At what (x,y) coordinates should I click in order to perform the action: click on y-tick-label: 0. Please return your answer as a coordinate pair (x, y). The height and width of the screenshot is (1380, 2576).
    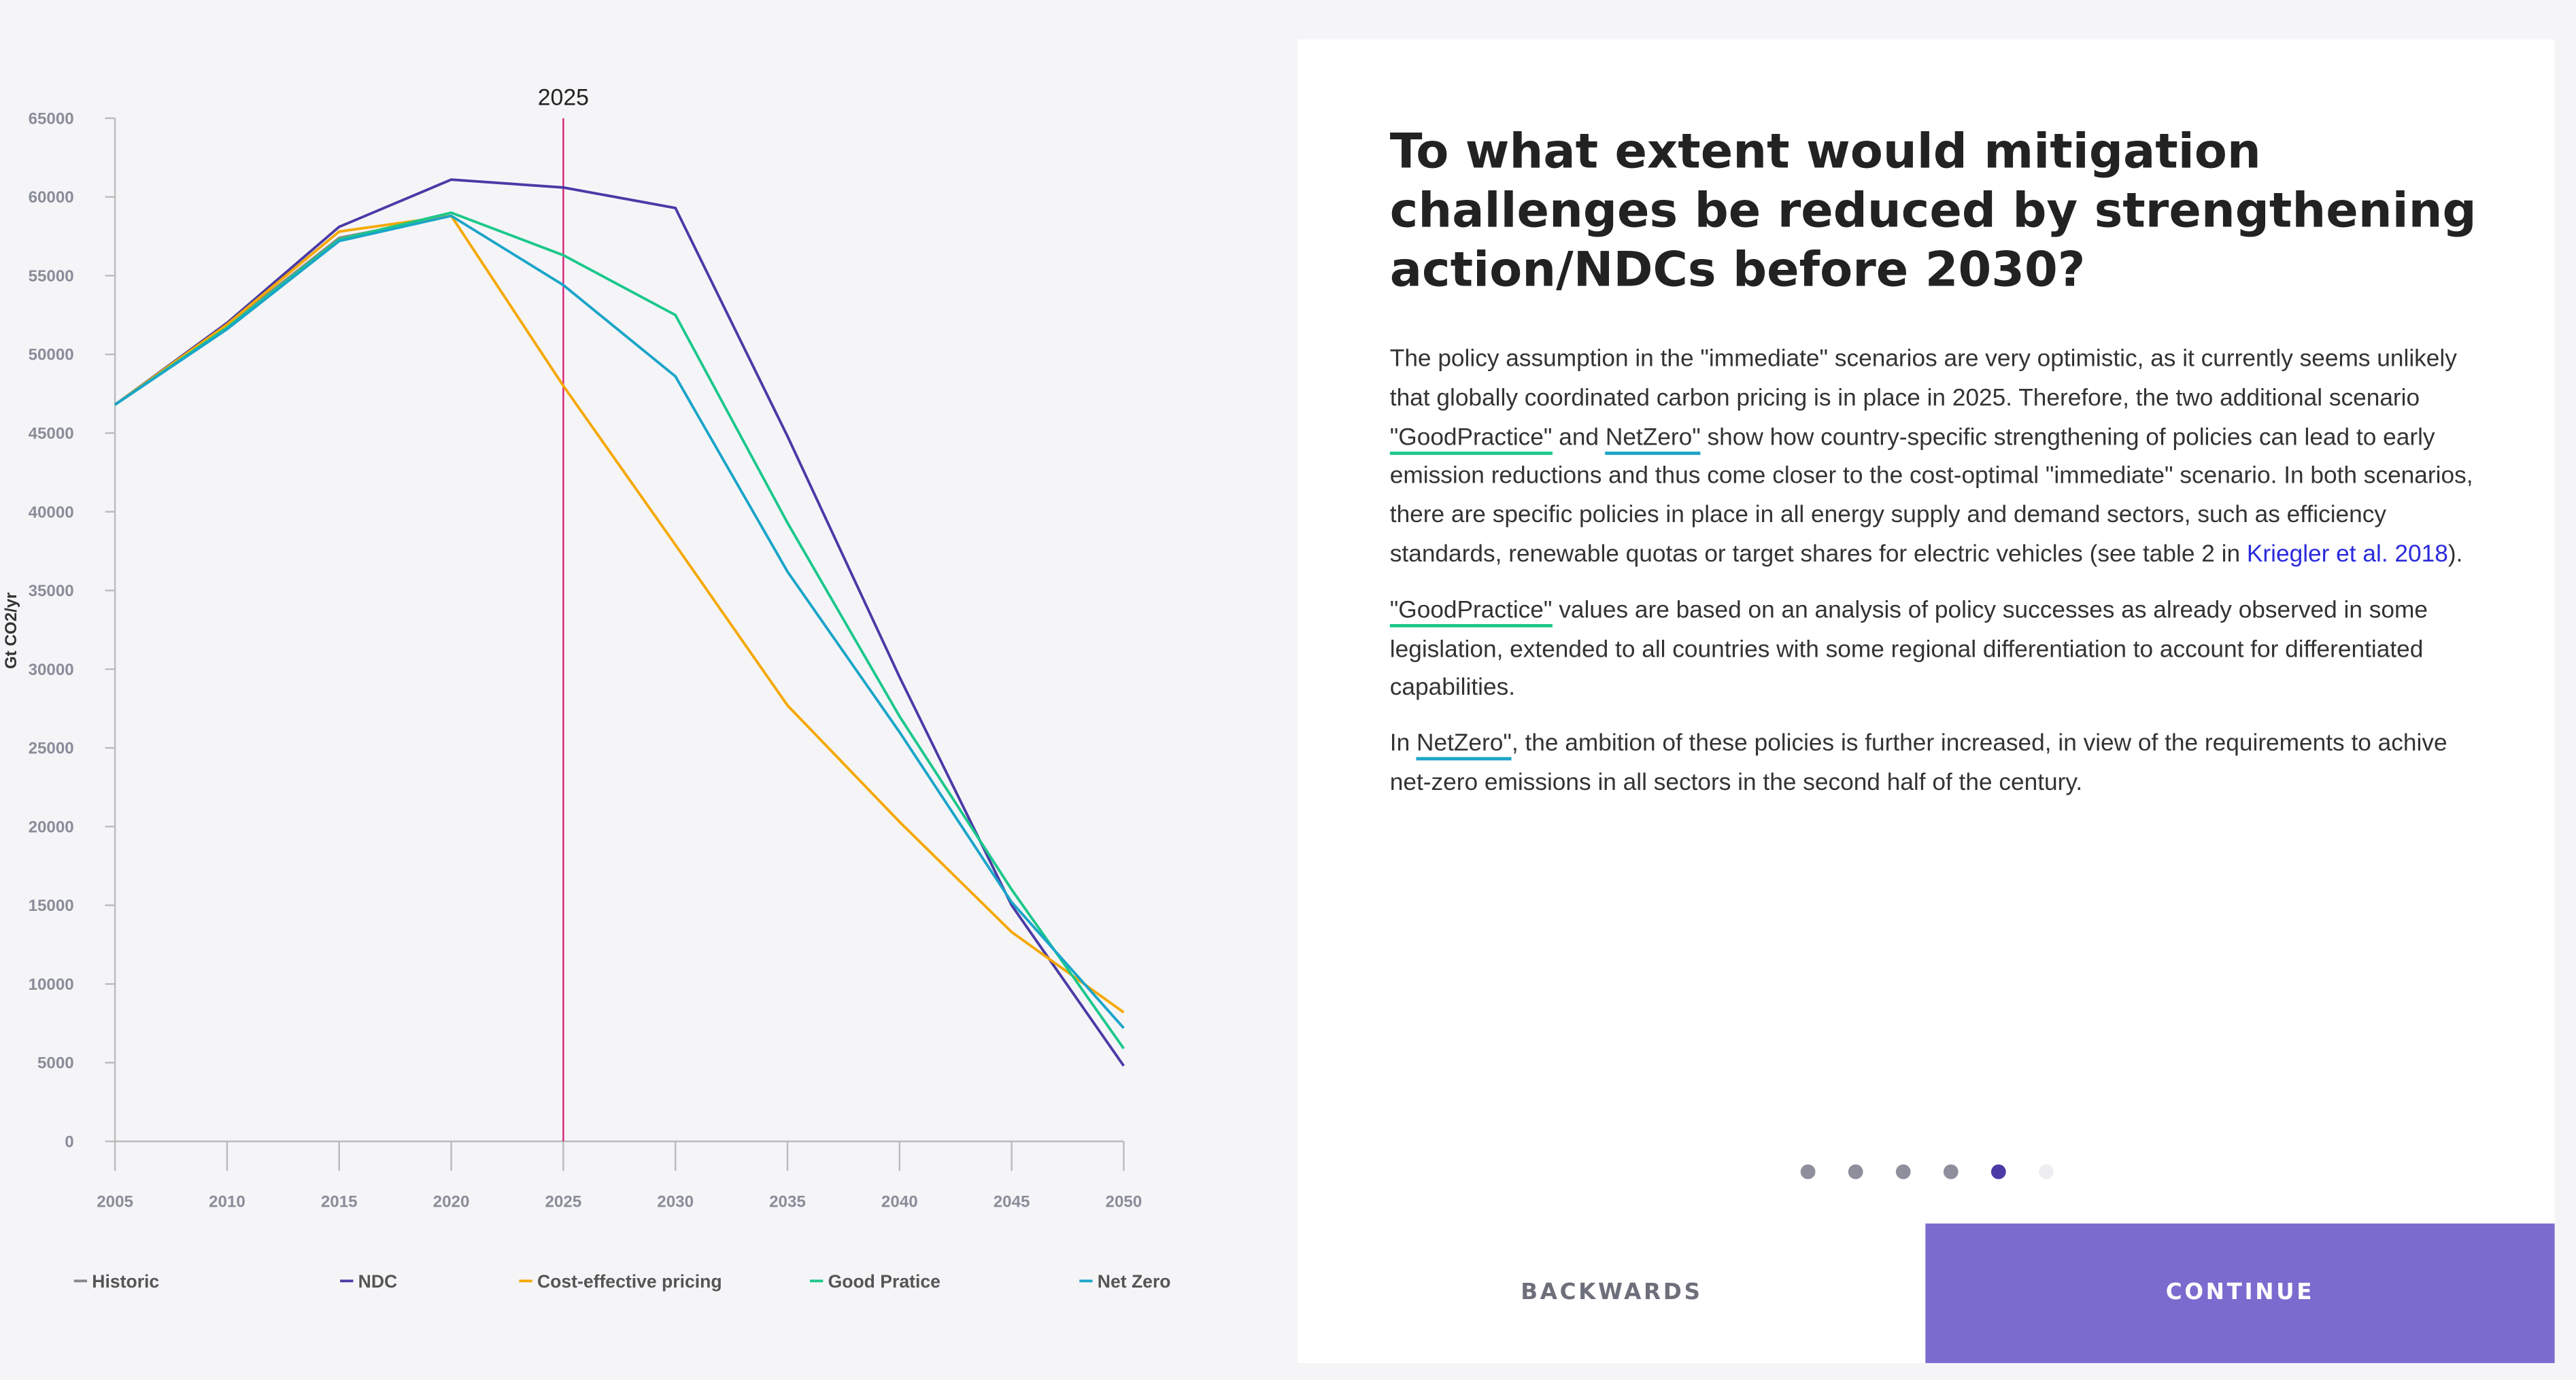
    Looking at the image, I should click on (69, 1142).